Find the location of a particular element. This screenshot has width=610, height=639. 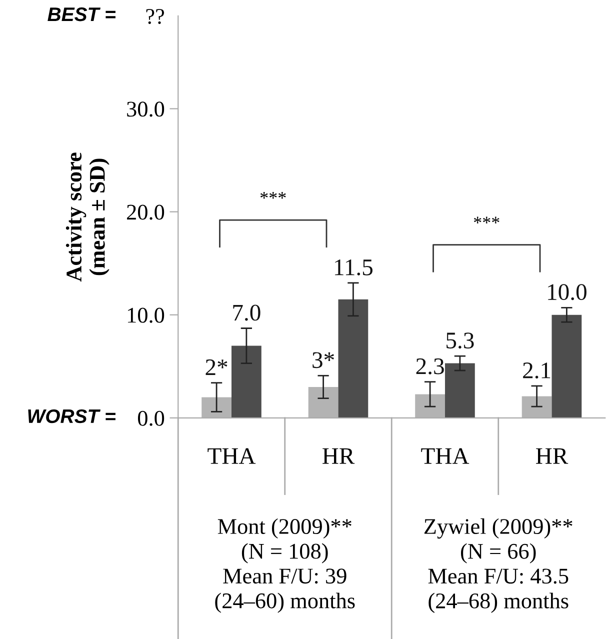

text: WORST = is located at coordinates (72, 416).